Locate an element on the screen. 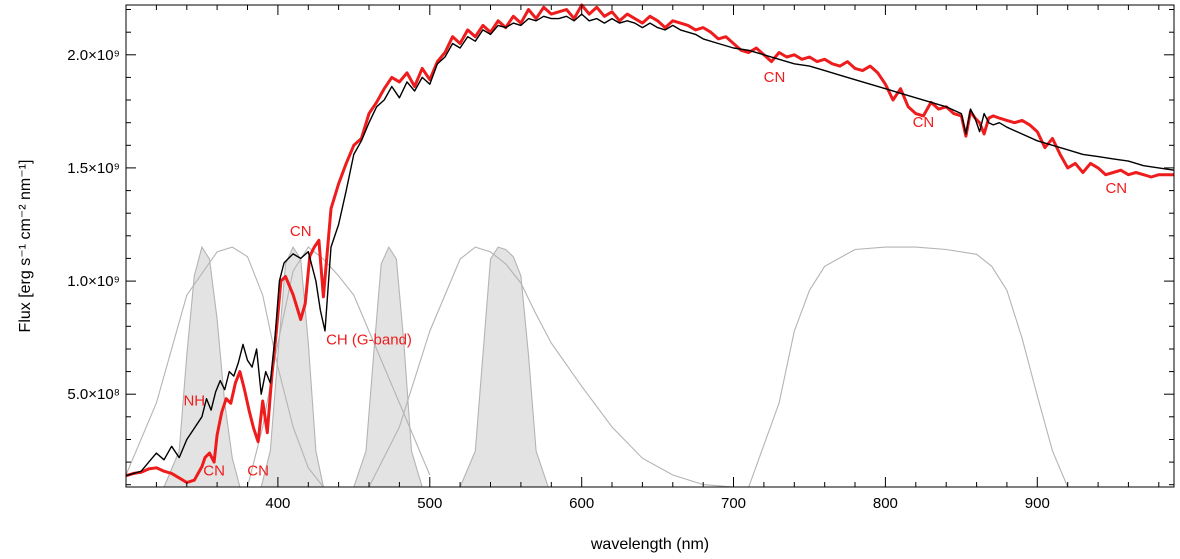  x-tick-label-600: 600 is located at coordinates (581, 503).